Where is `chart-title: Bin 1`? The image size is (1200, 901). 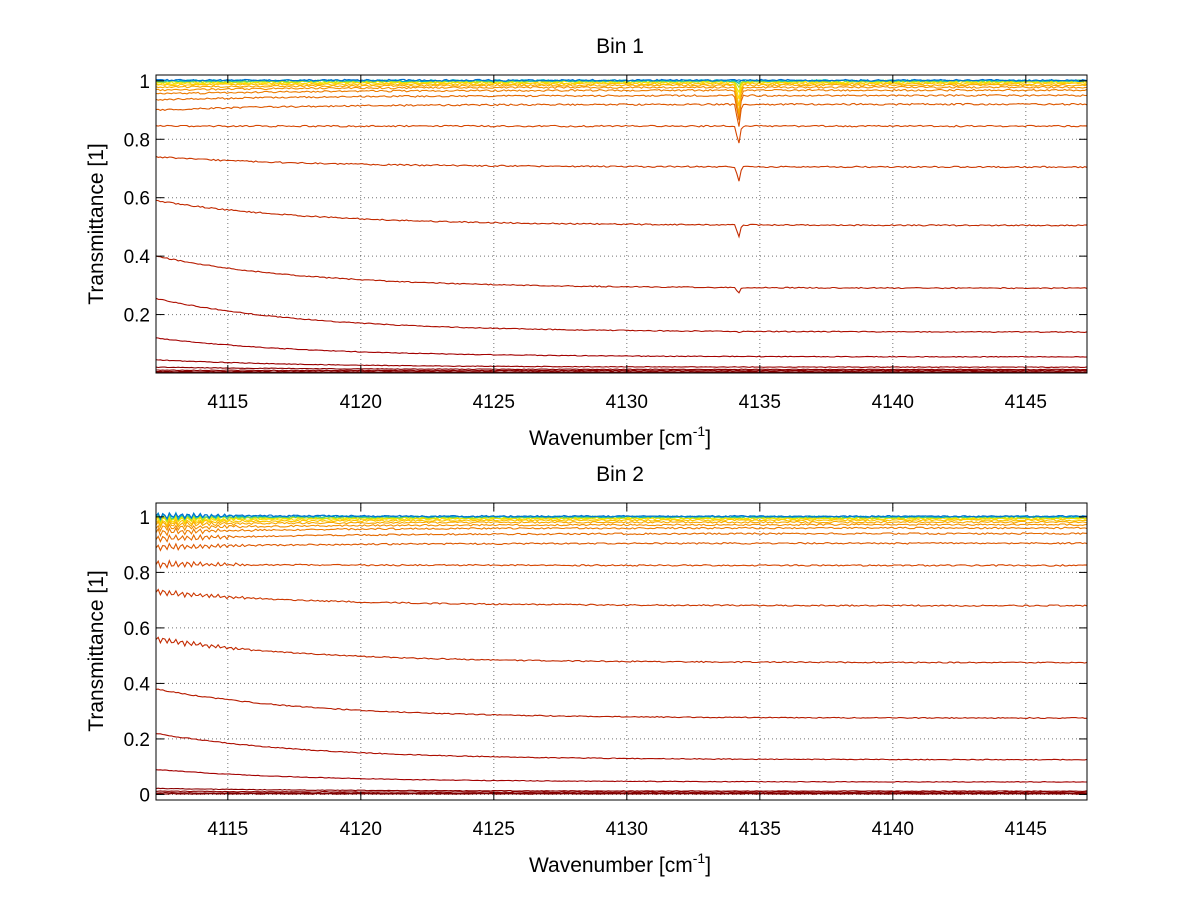 chart-title: Bin 1 is located at coordinates (620, 46).